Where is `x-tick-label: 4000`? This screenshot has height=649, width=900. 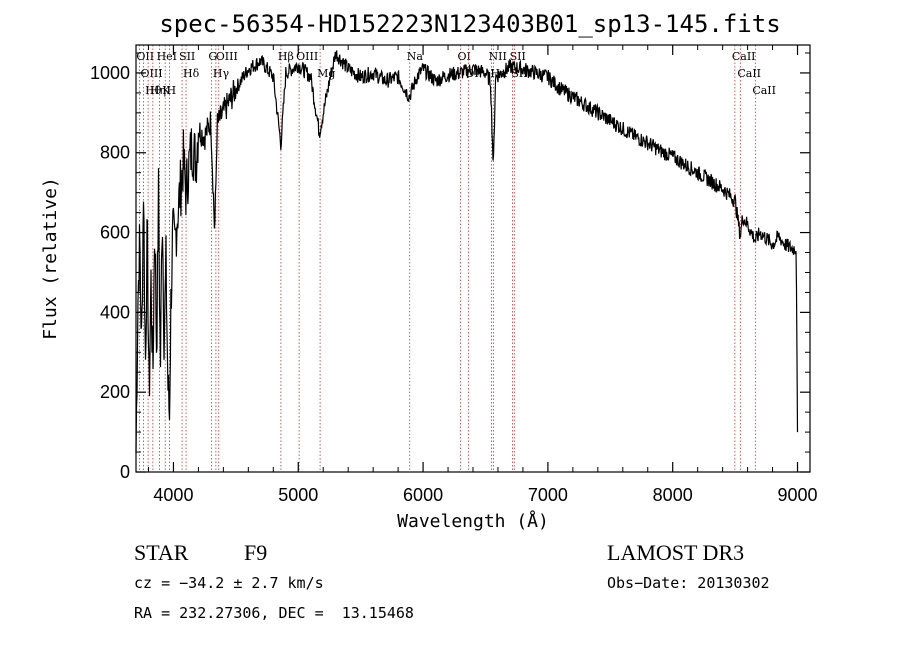
x-tick-label: 4000 is located at coordinates (173, 495).